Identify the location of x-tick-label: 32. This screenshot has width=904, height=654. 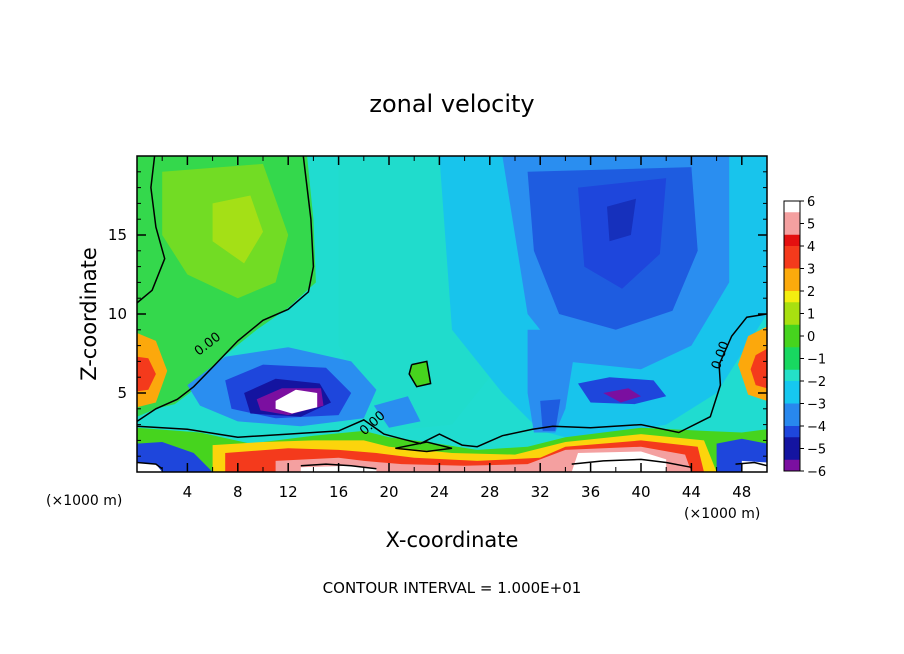
(540, 492).